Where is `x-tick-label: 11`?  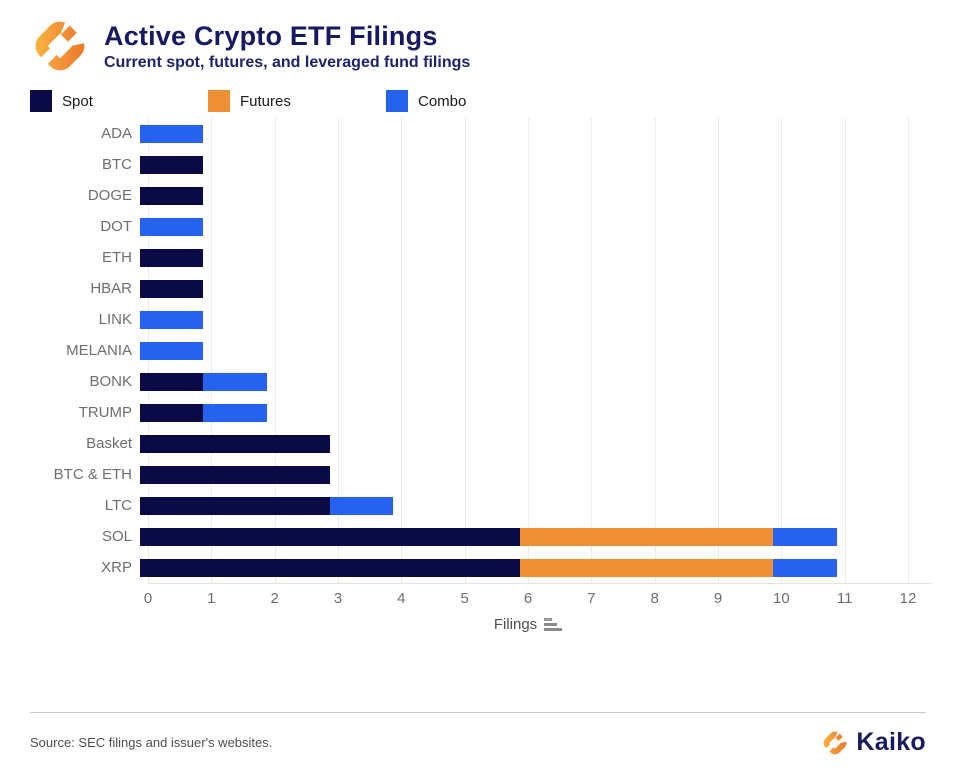
x-tick-label: 11 is located at coordinates (844, 598).